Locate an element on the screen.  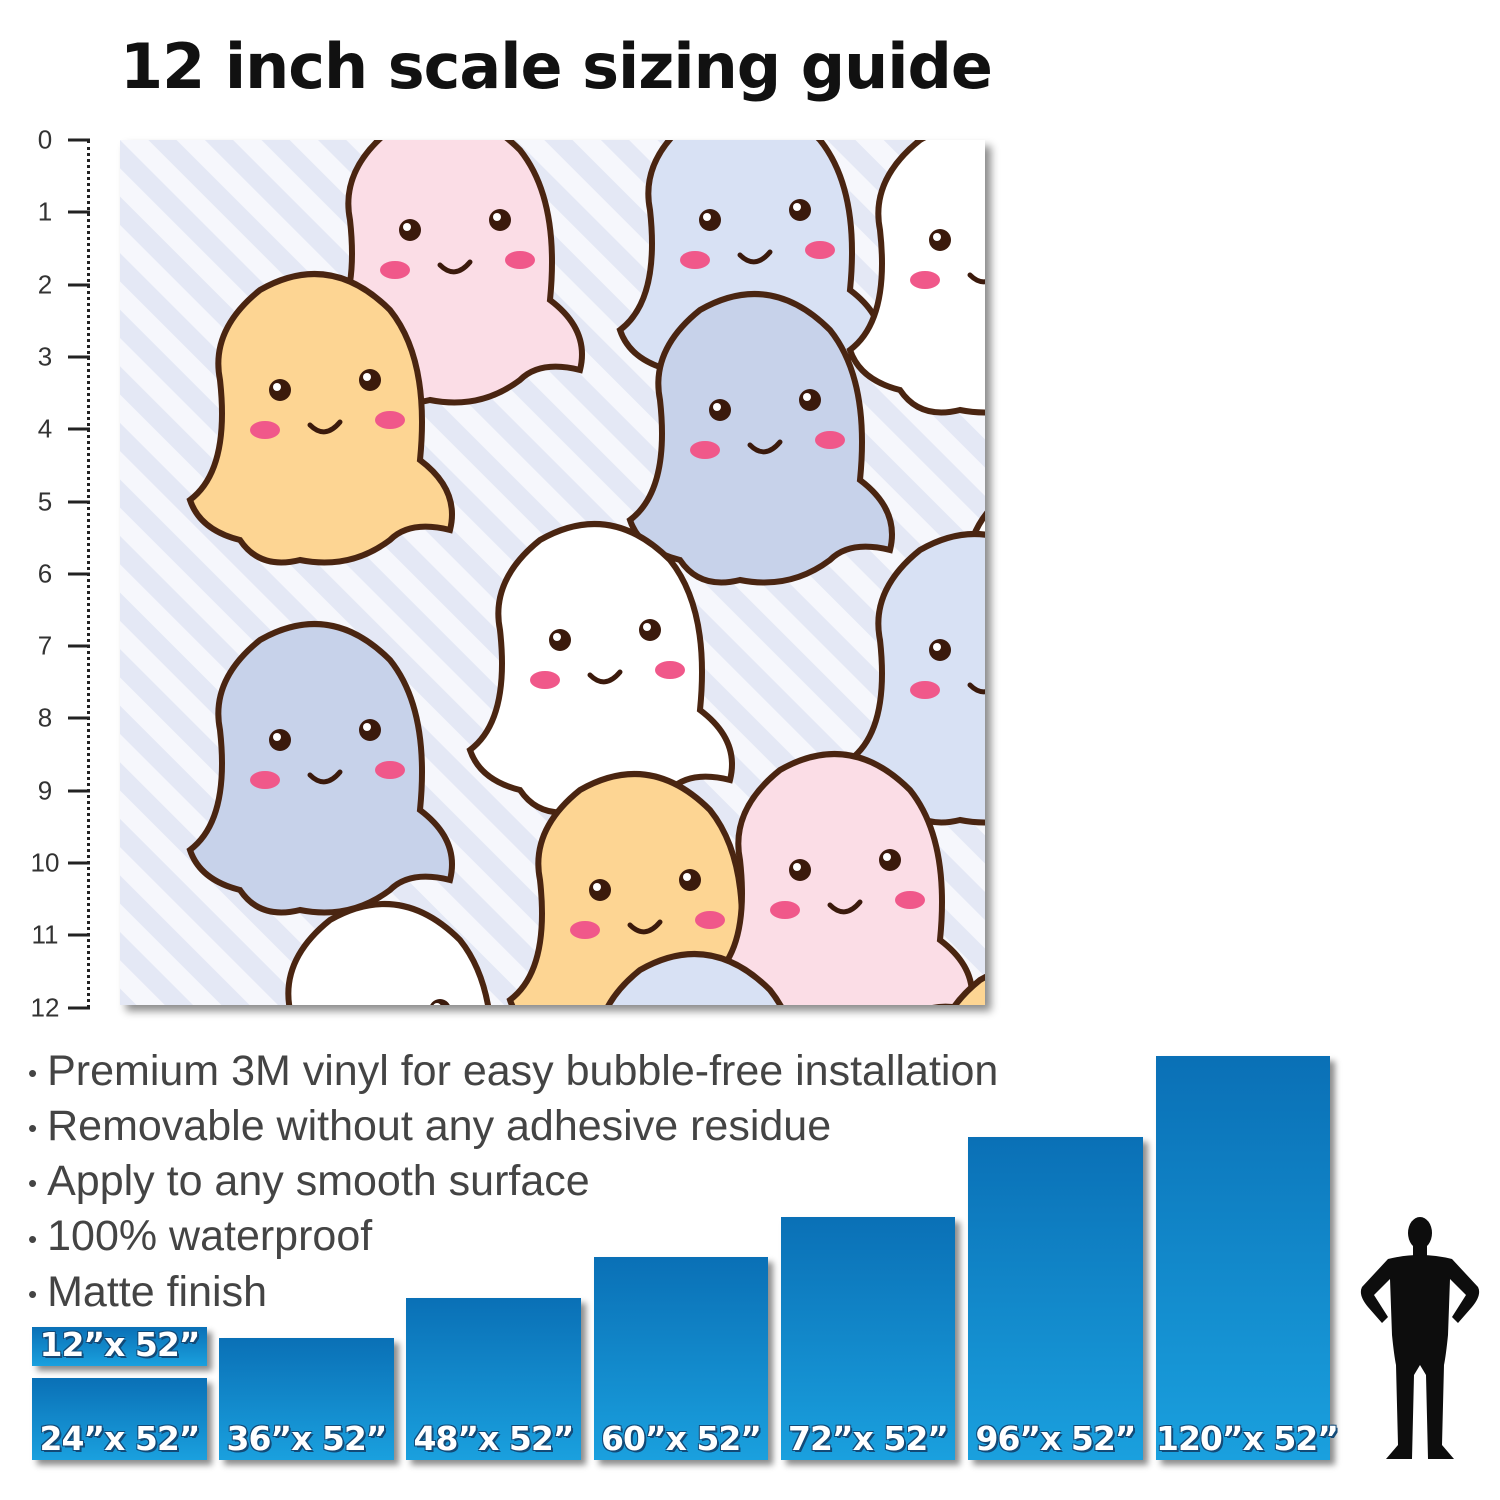
ruler-number: 3 is located at coordinates (45, 356).